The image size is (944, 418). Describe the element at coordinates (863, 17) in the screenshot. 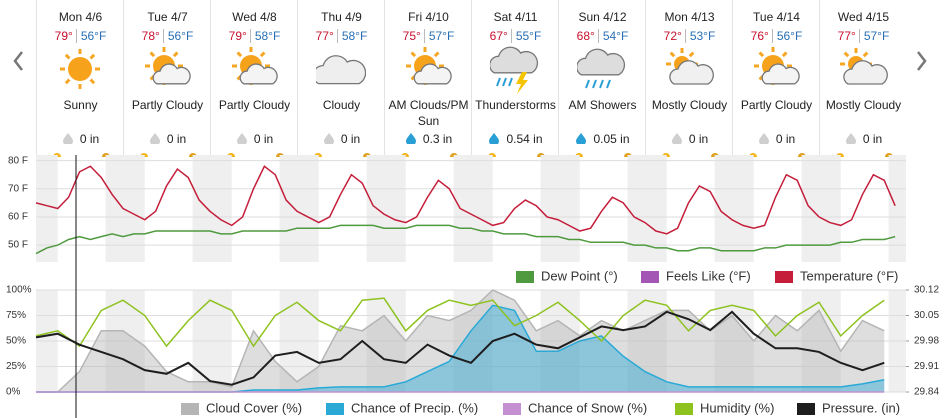

I see `day-label: Wed 4/15` at that location.